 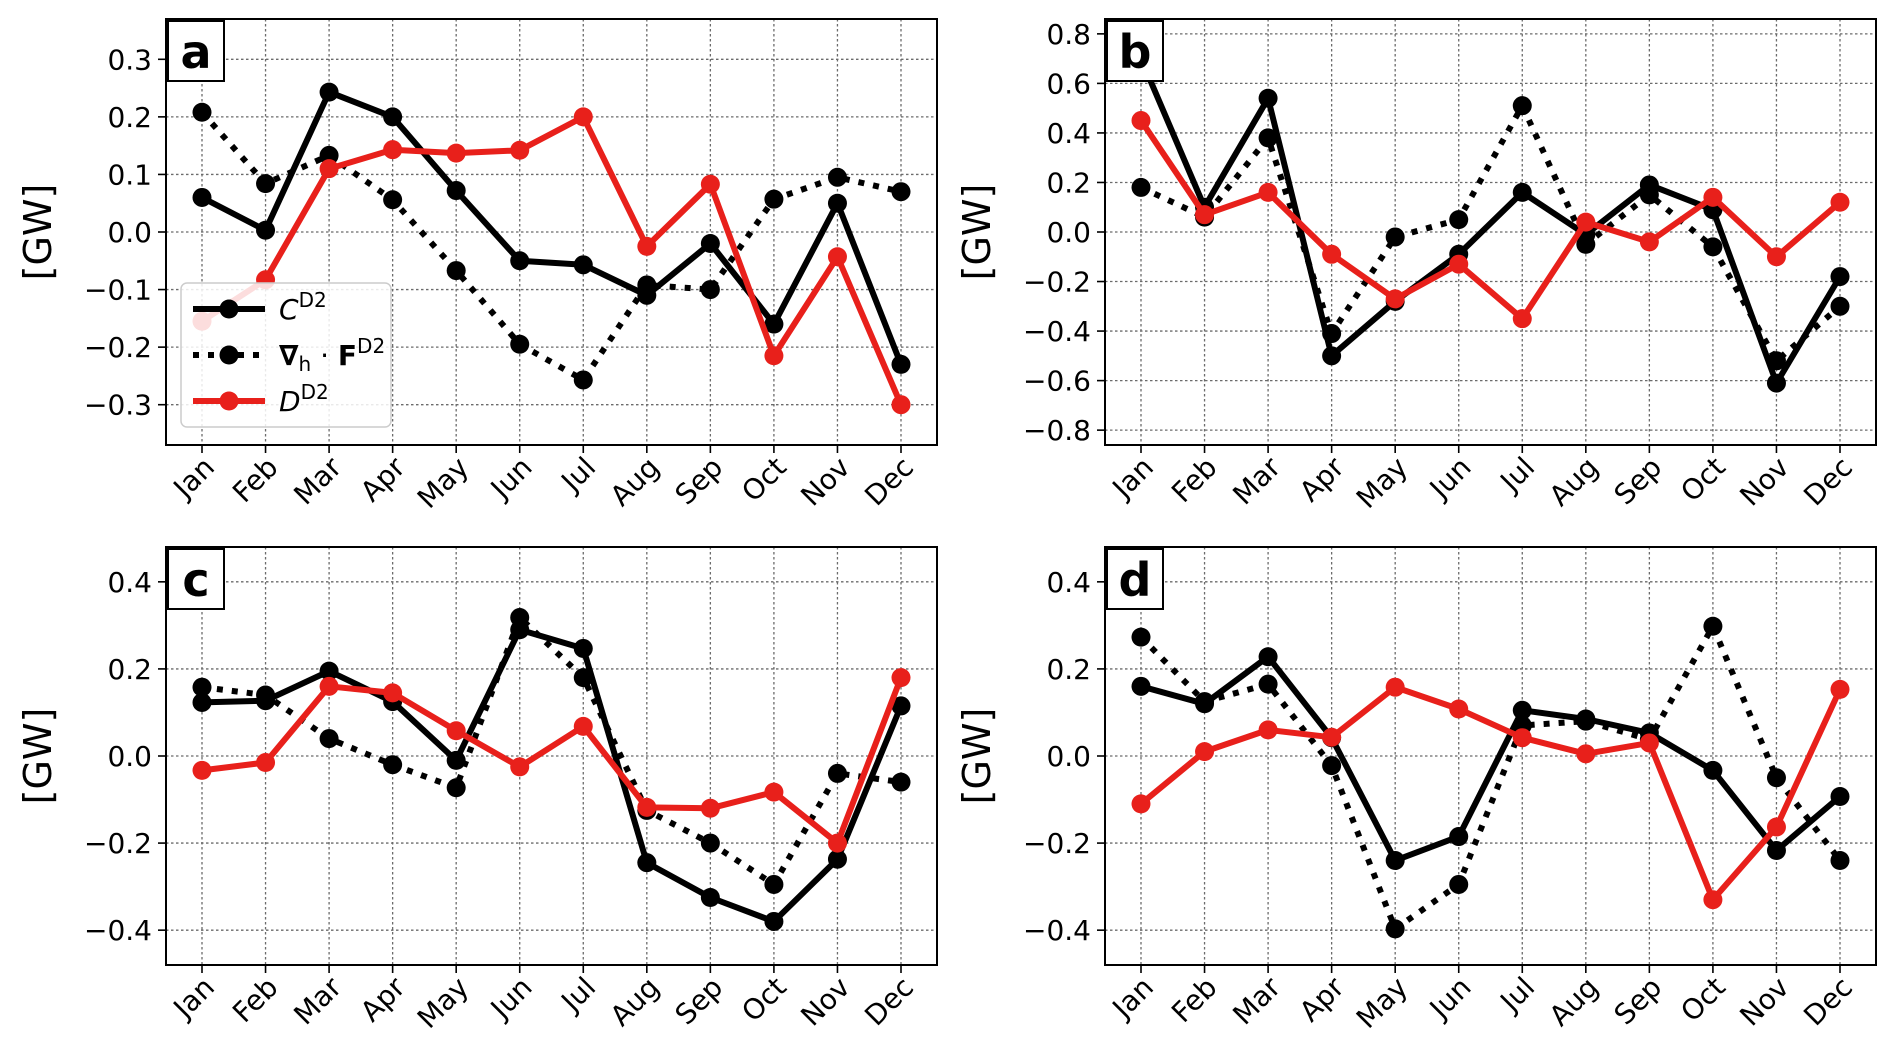 What do you see at coordinates (699, 1001) in the screenshot?
I see `x-tick-label: Sep` at bounding box center [699, 1001].